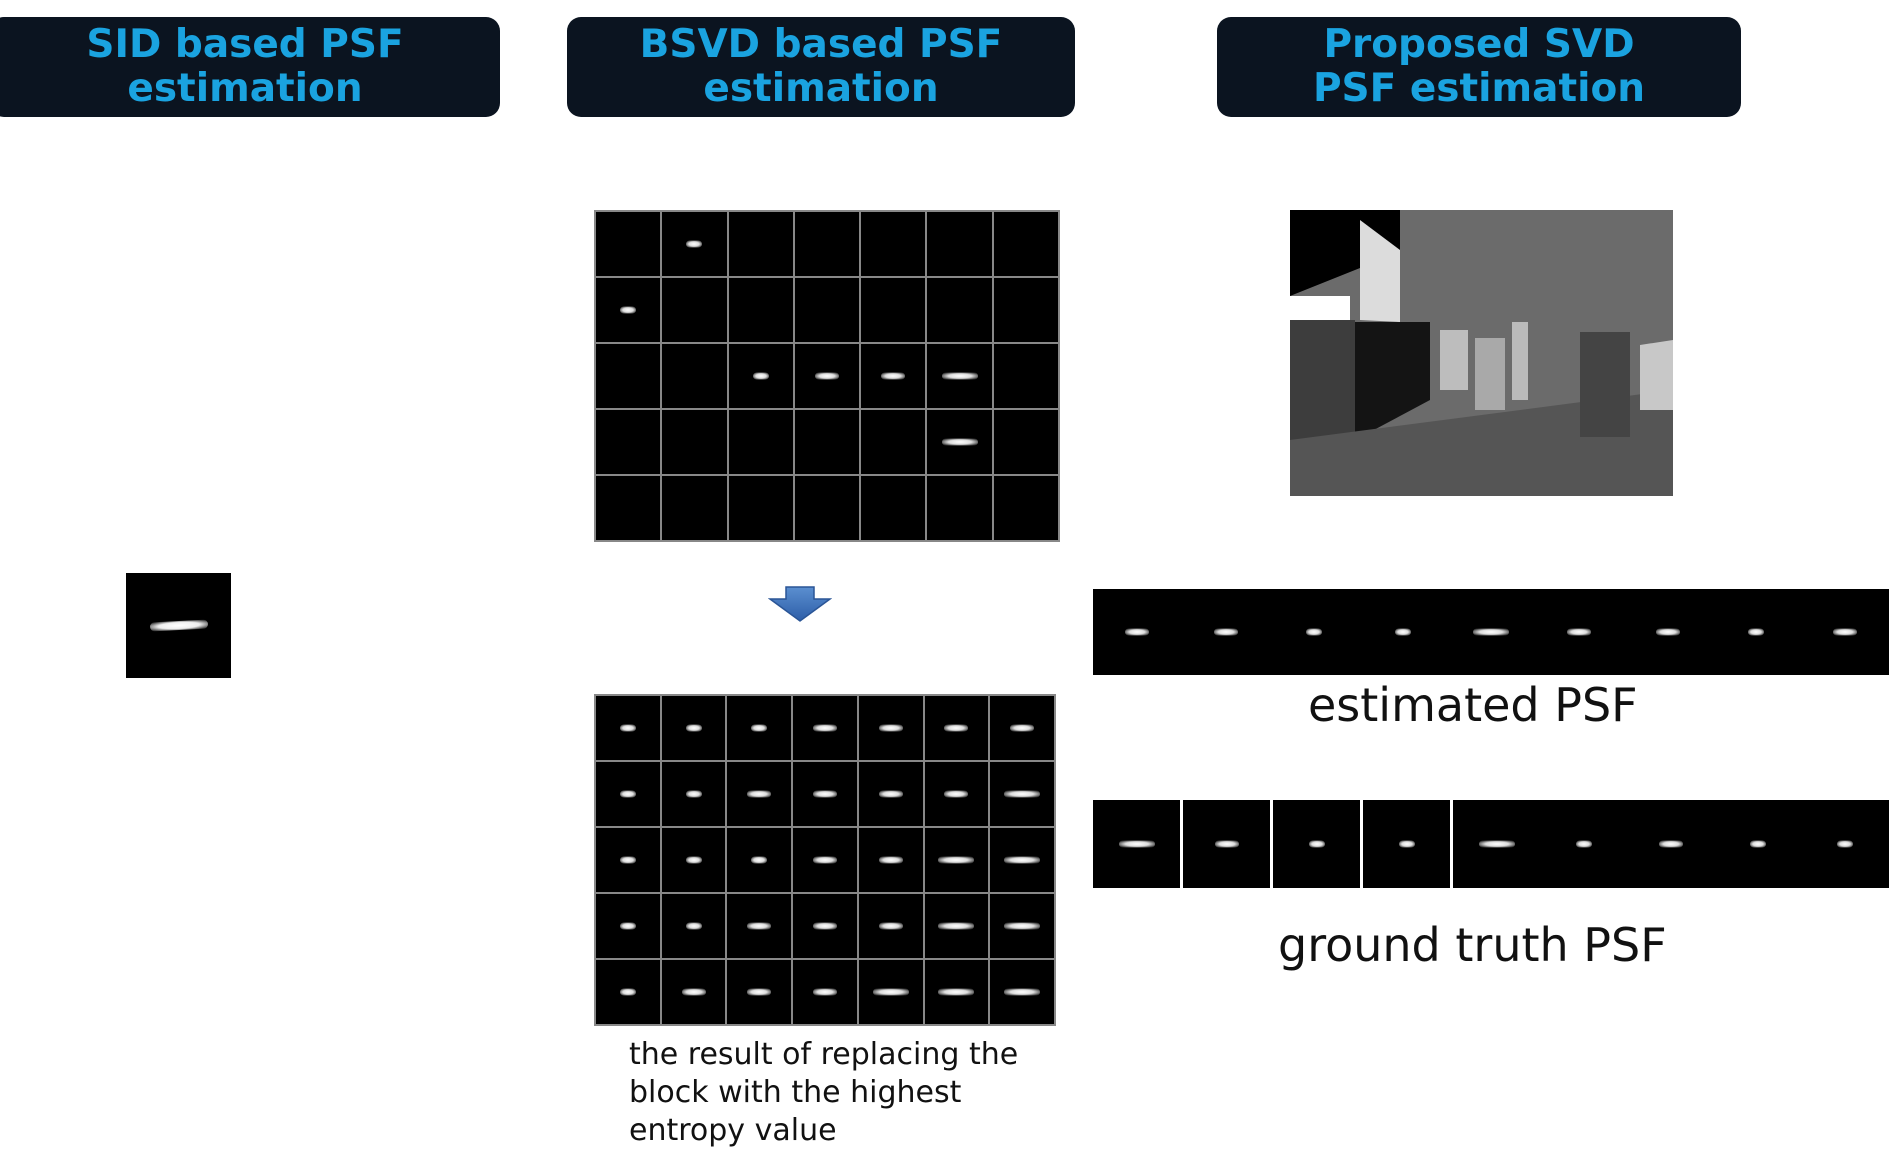 This screenshot has height=1153, width=1889. I want to click on sid-psf-image, so click(178, 625).